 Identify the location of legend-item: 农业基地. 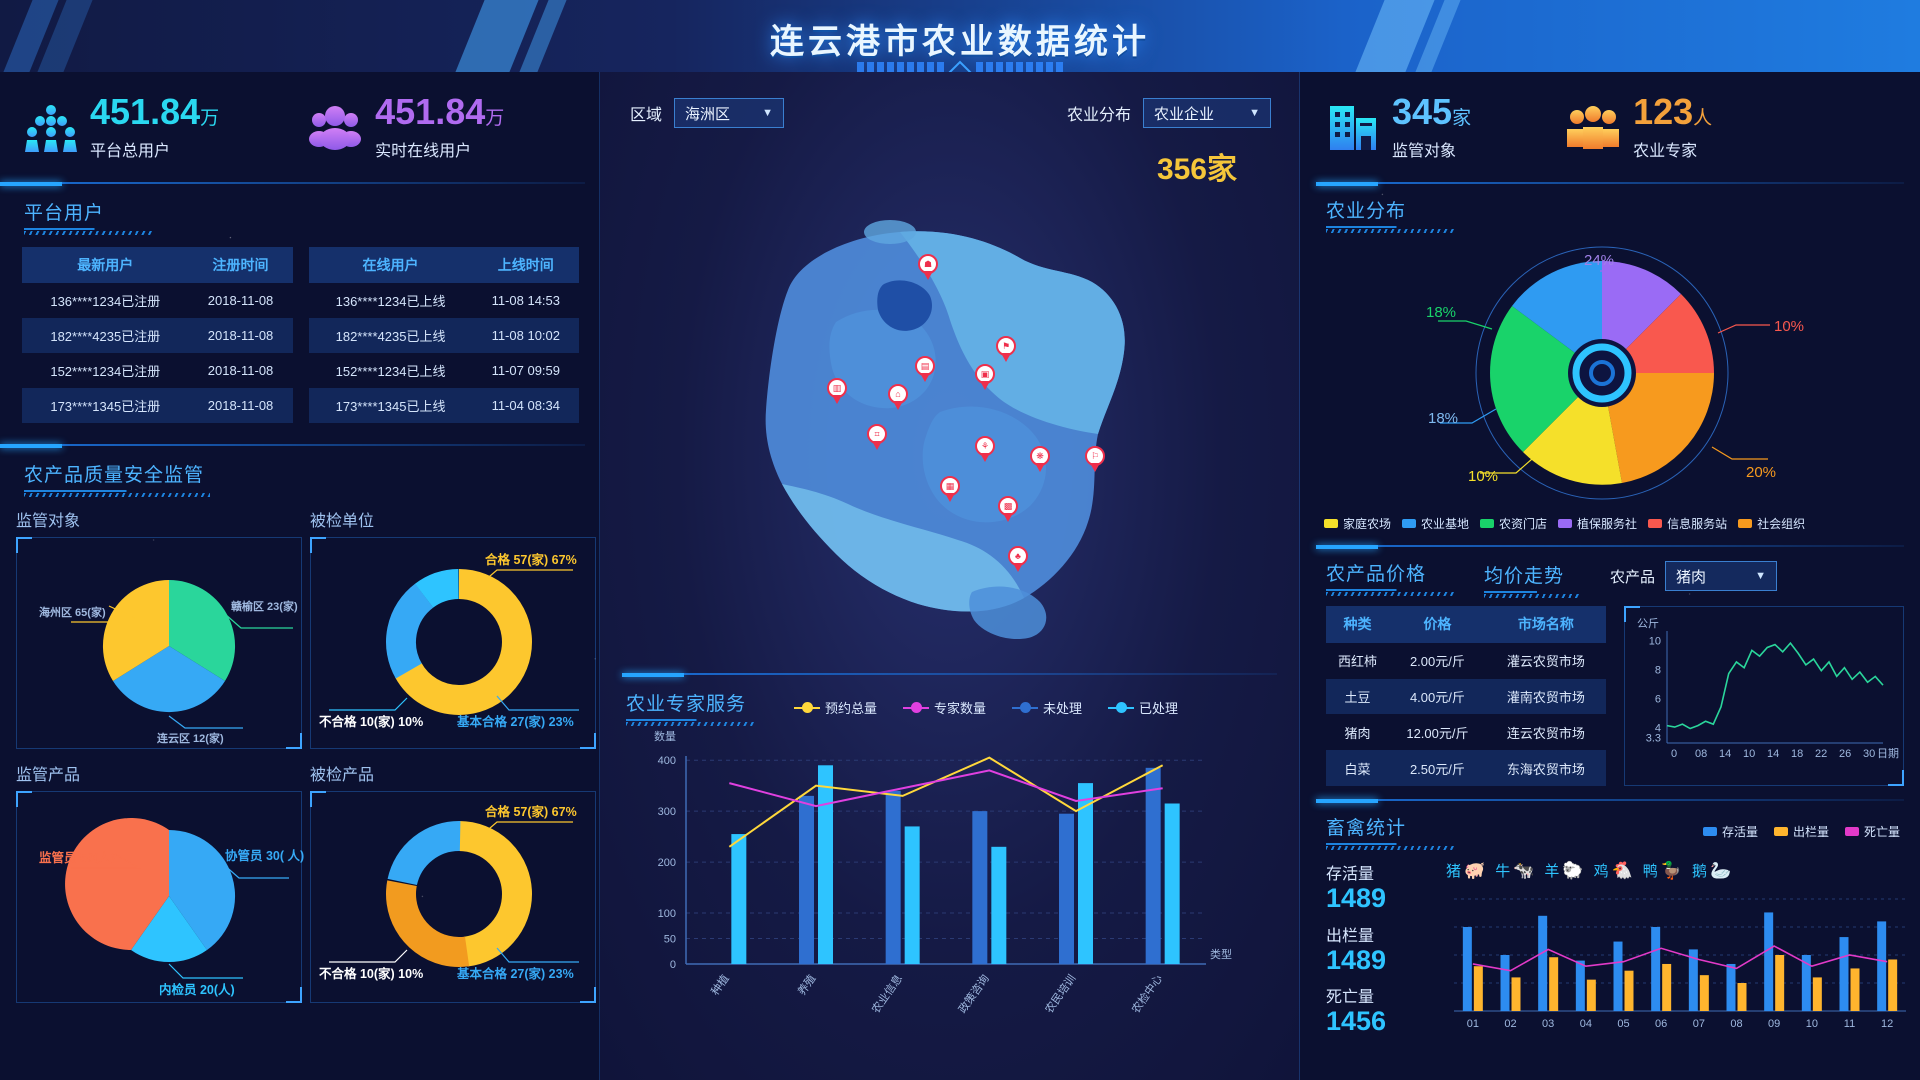
(1435, 523).